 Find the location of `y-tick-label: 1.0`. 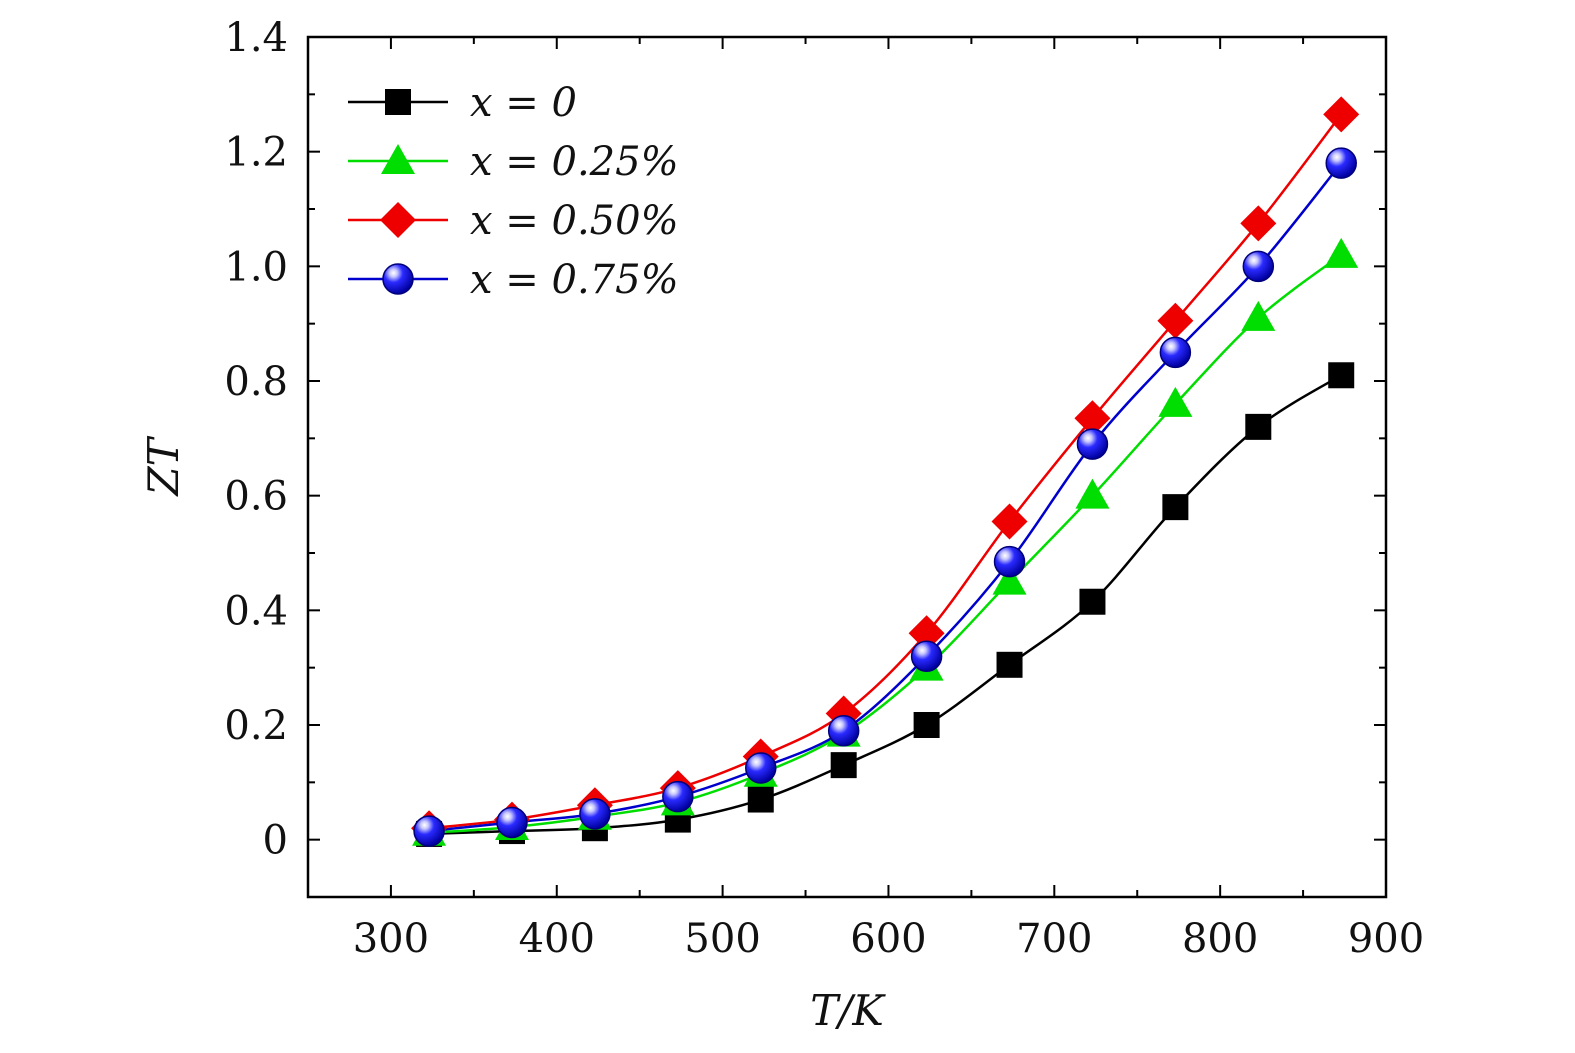

y-tick-label: 1.0 is located at coordinates (256, 267).